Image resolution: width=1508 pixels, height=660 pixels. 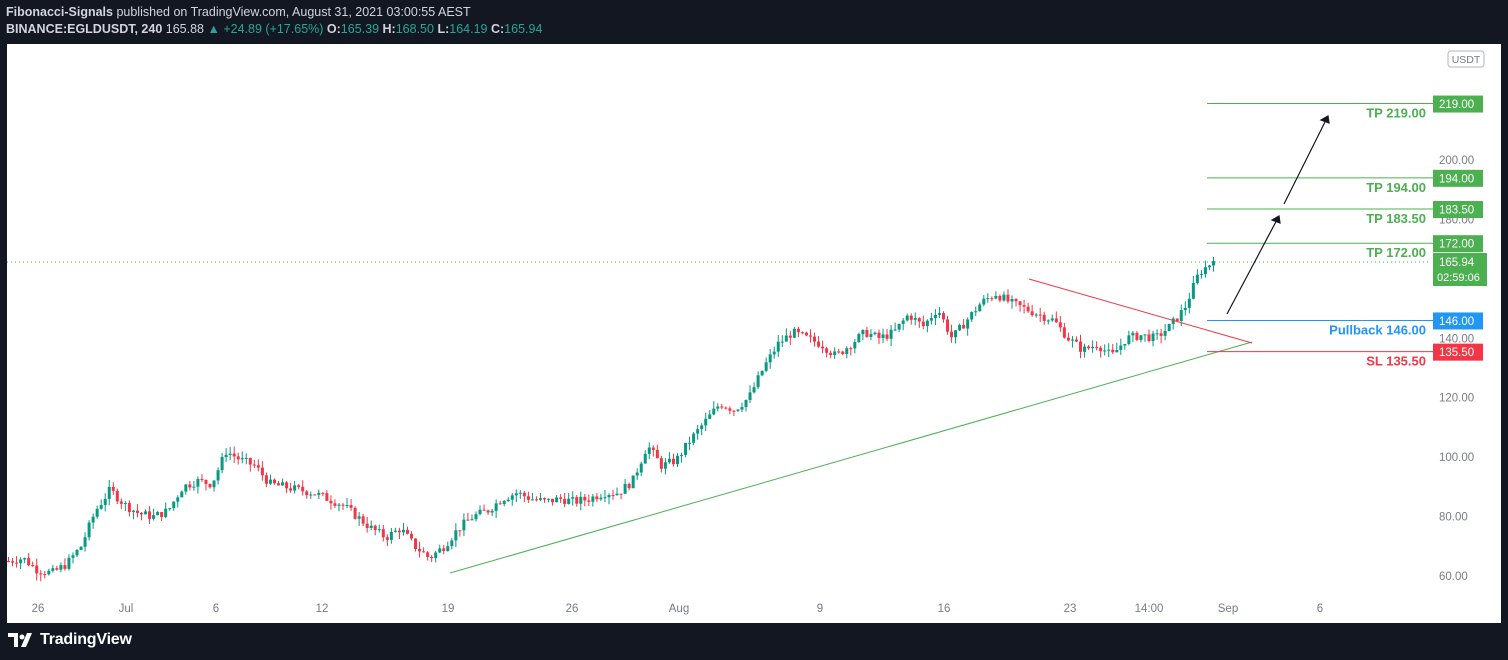 What do you see at coordinates (679, 609) in the screenshot?
I see `time-axis-tick: Aug` at bounding box center [679, 609].